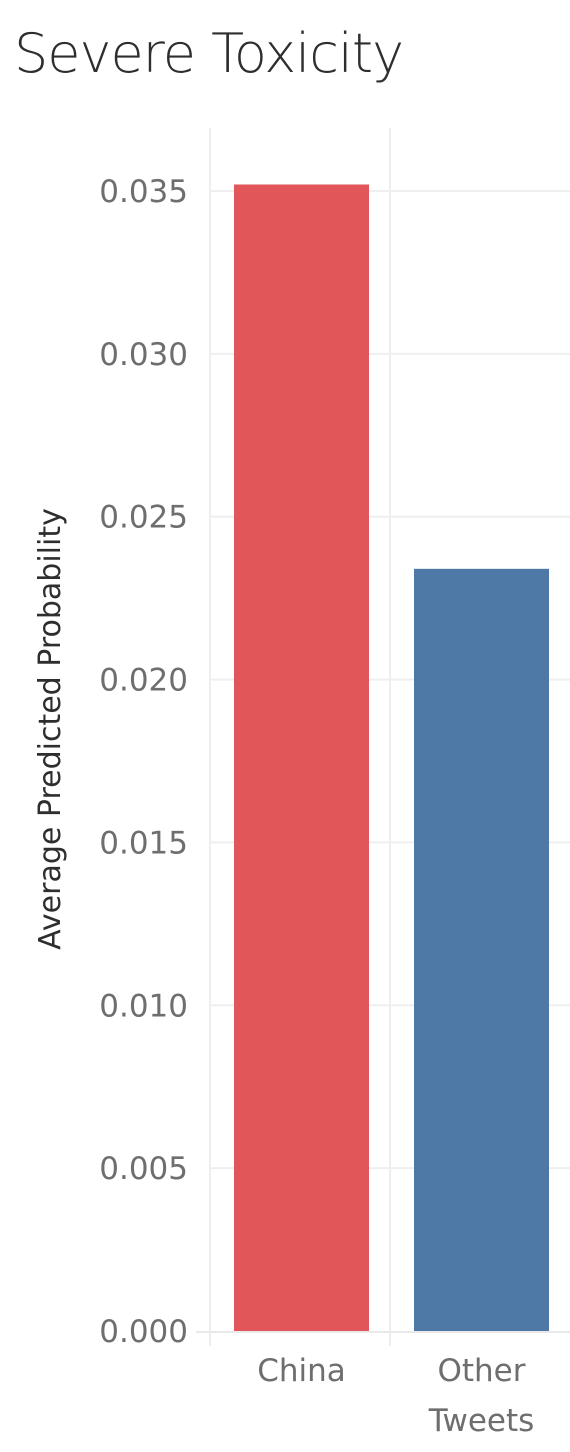 Image resolution: width=570 pixels, height=1452 pixels. I want to click on x-category-label: Other Tweets, so click(481, 1396).